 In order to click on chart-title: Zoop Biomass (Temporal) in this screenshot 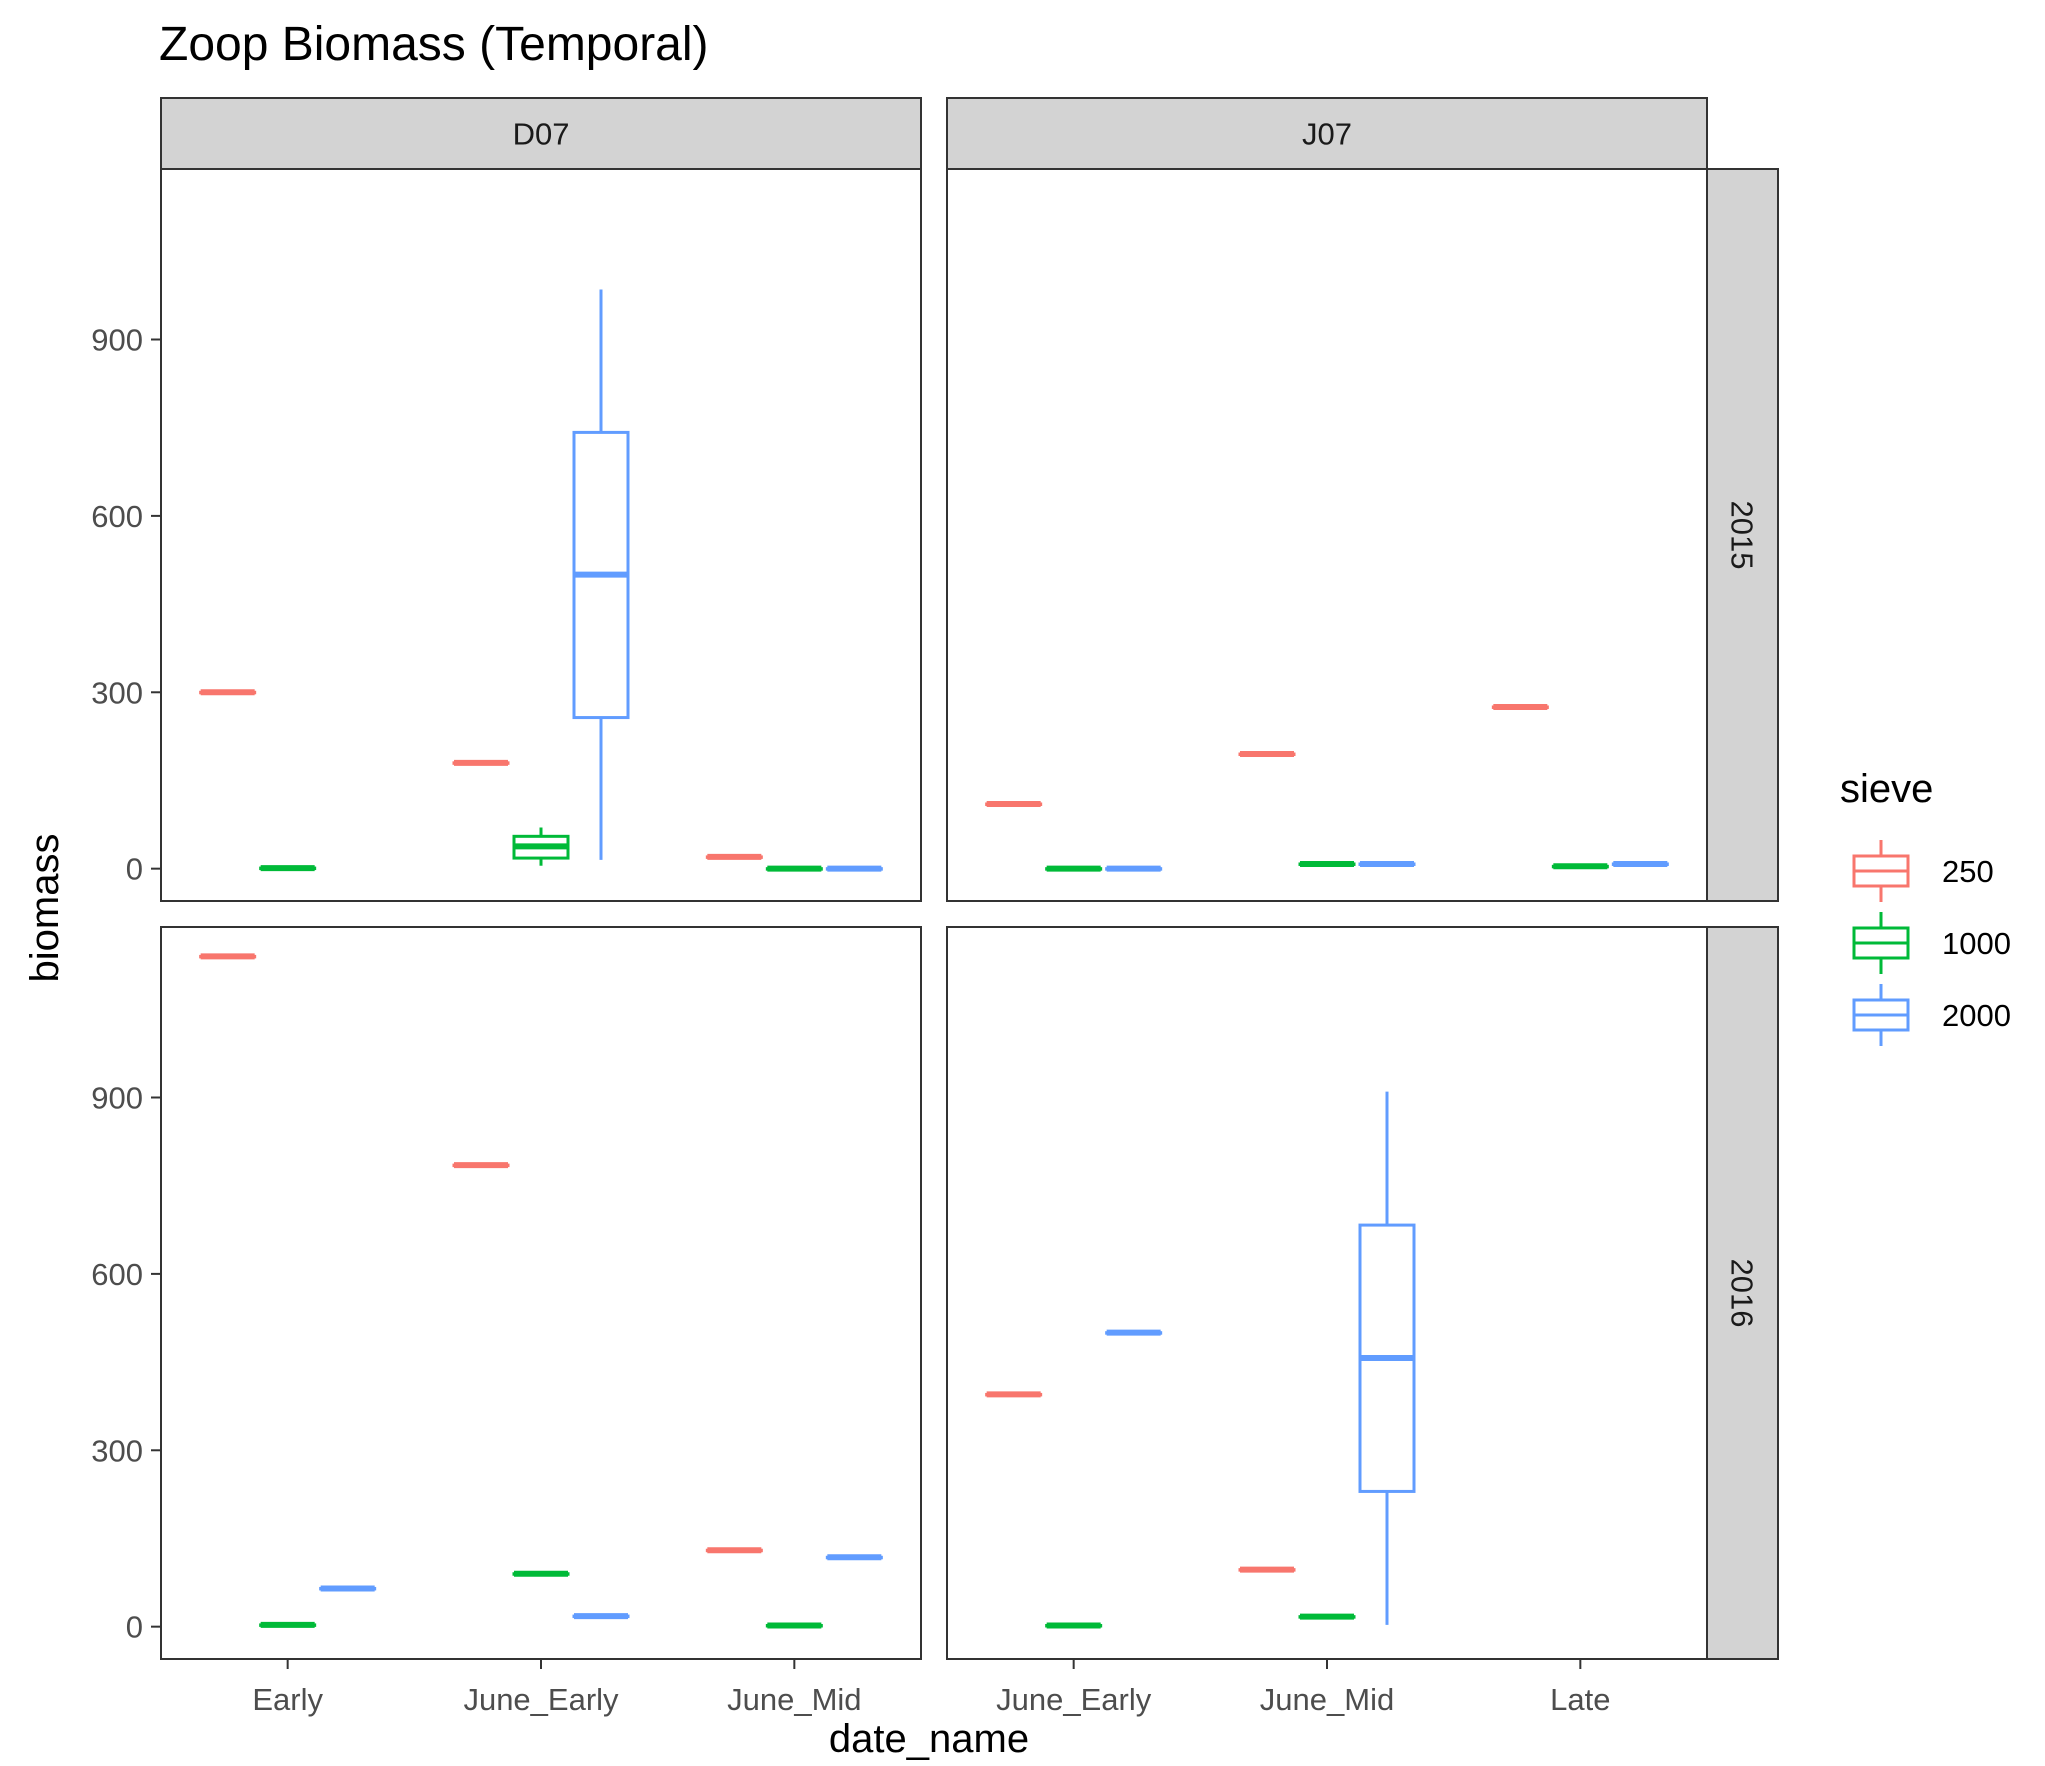, I will do `click(434, 44)`.